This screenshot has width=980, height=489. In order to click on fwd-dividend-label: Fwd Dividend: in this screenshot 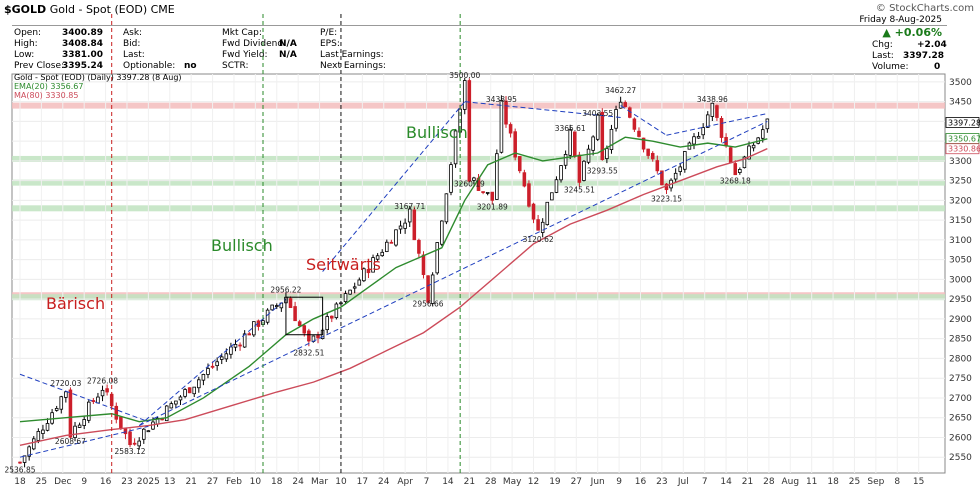, I will do `click(254, 44)`.